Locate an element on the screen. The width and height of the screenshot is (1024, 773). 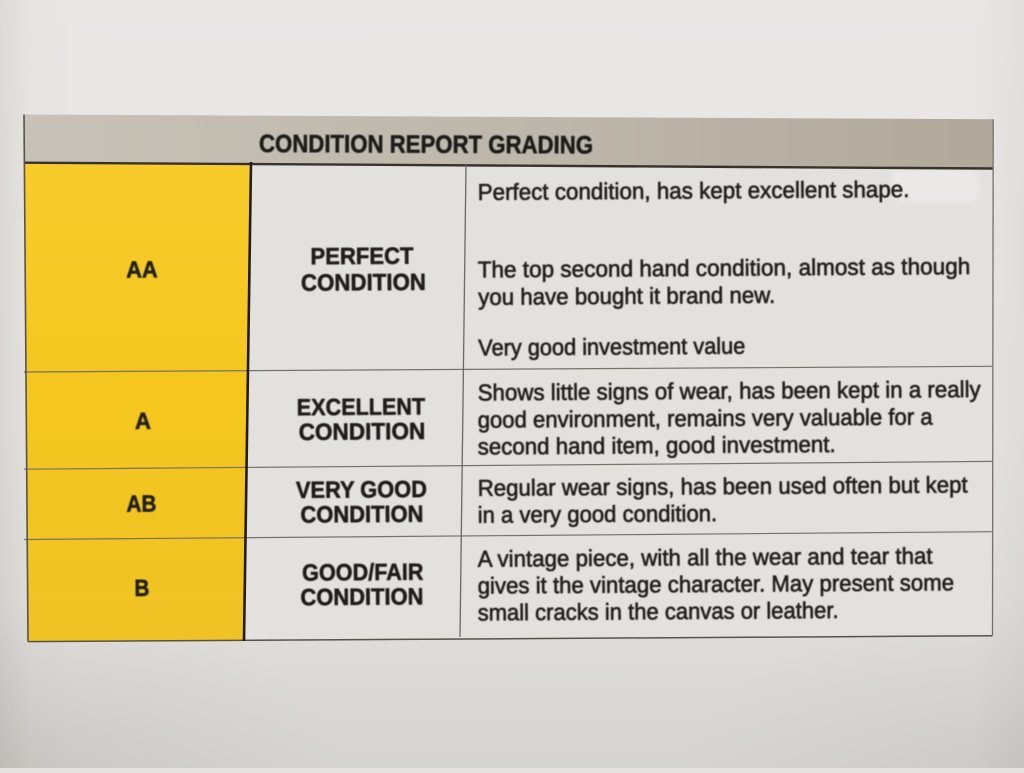
svg-text: Very good investment value is located at coordinates (611, 347).